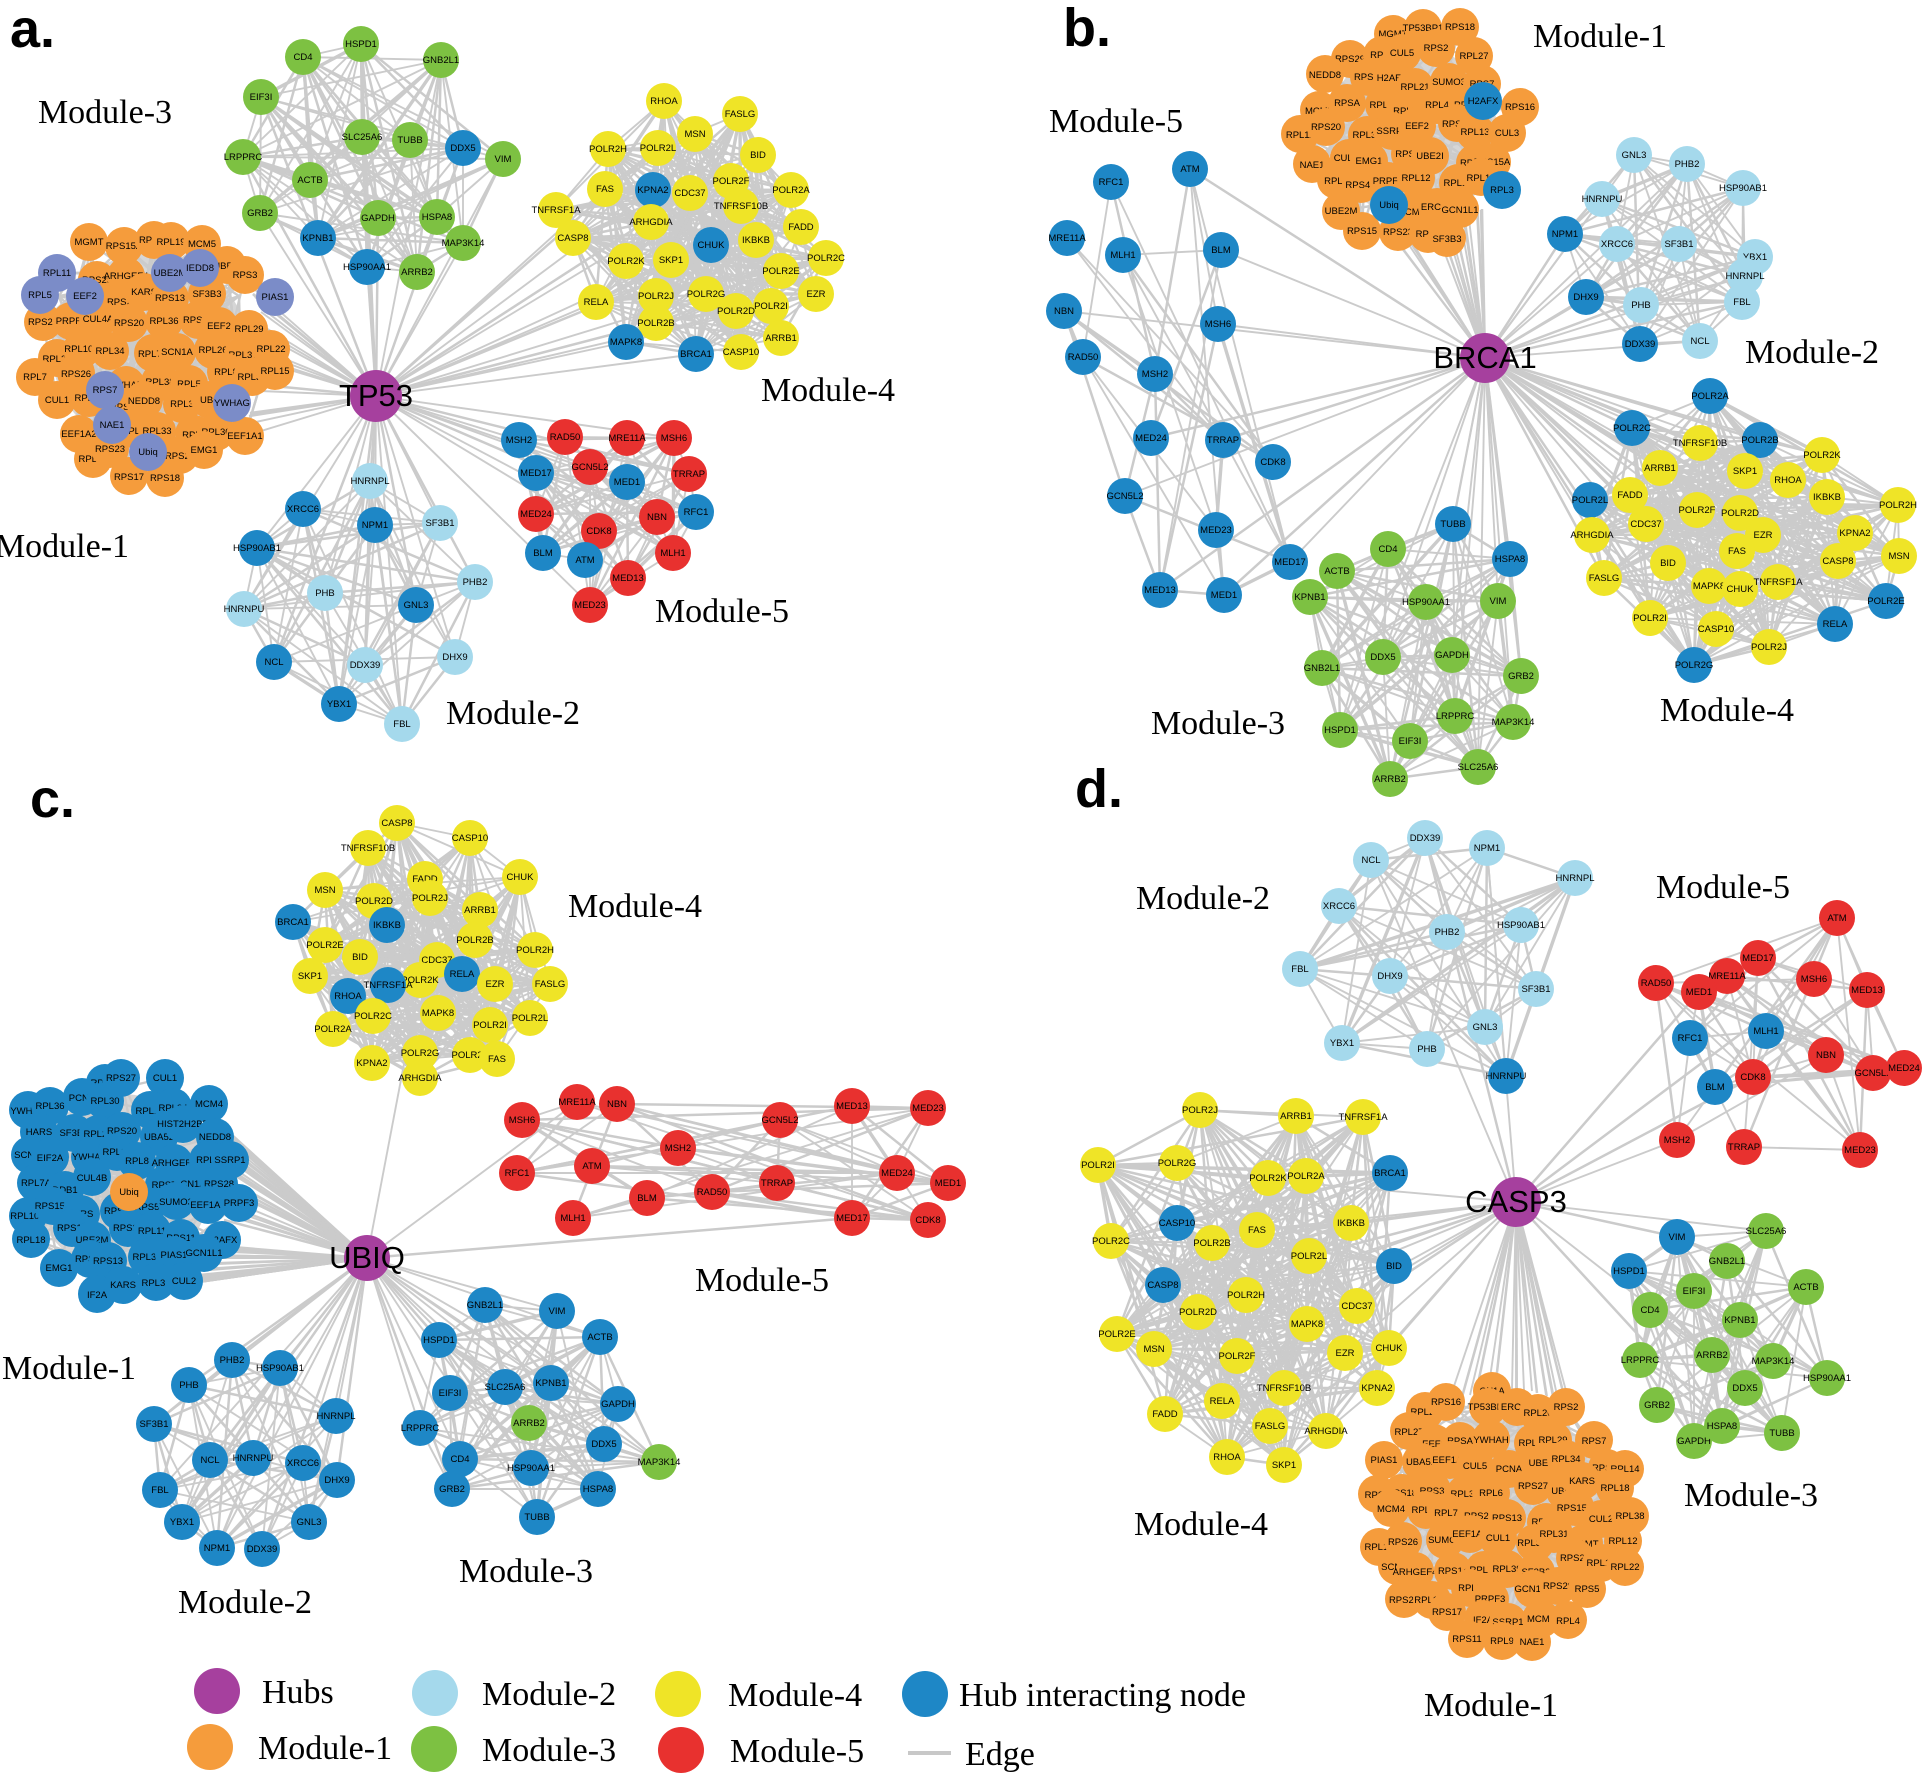 Image resolution: width=1923 pixels, height=1775 pixels. What do you see at coordinates (1502, 1641) in the screenshot?
I see `svg-text: RPL9` at bounding box center [1502, 1641].